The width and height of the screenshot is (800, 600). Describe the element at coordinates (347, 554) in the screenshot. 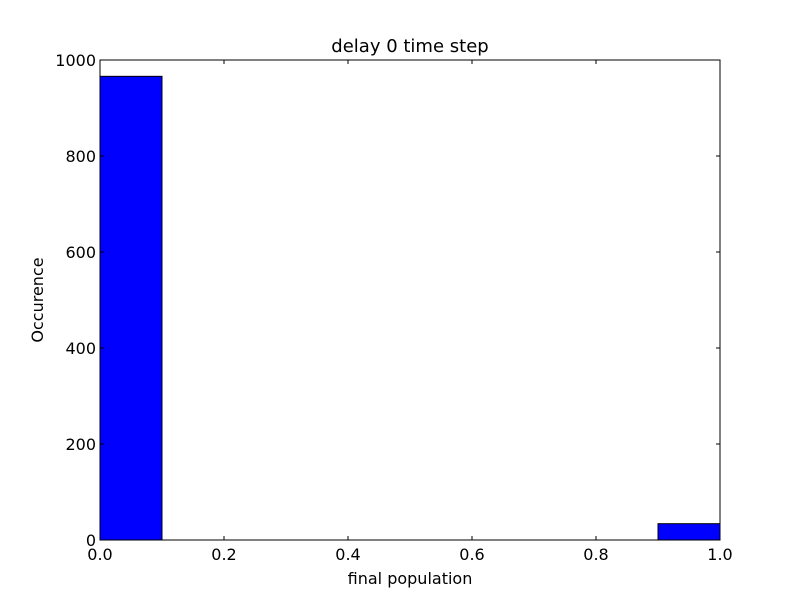

I see `x-tick-label-2: 0.4` at that location.